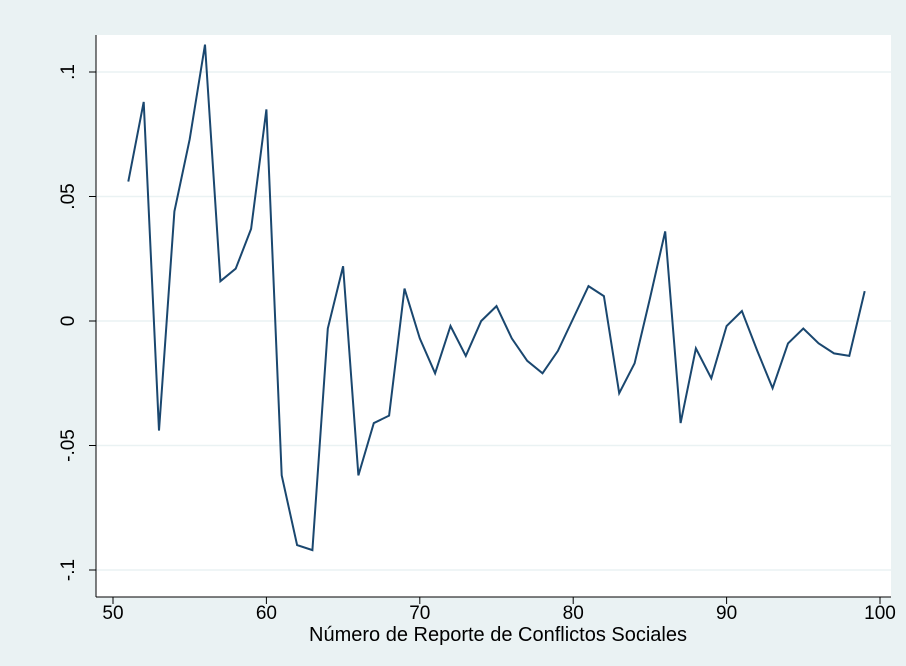 Image resolution: width=906 pixels, height=666 pixels. I want to click on x-tick-label: 60, so click(266, 613).